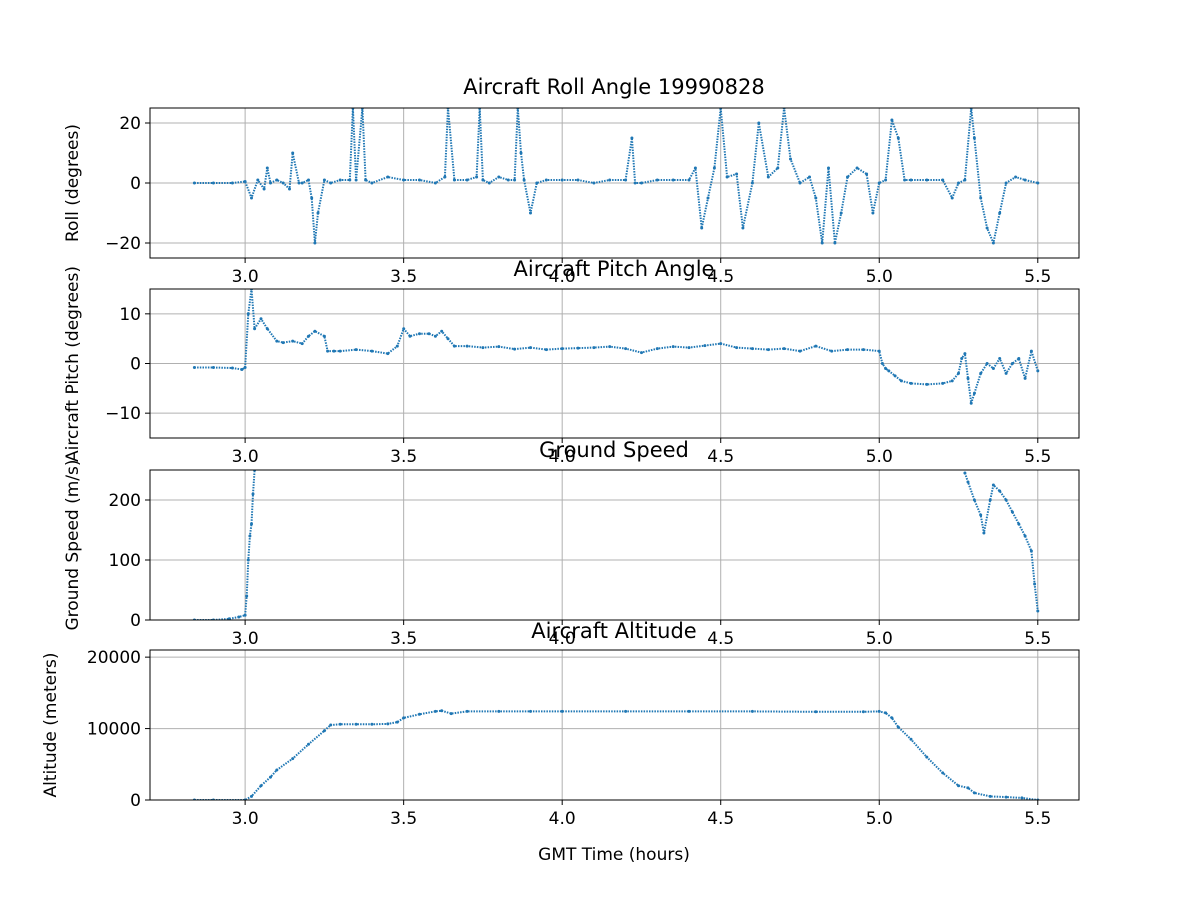 Image resolution: width=1200 pixels, height=900 pixels. I want to click on altitude-ytick-label-0: 20000, so click(114, 658).